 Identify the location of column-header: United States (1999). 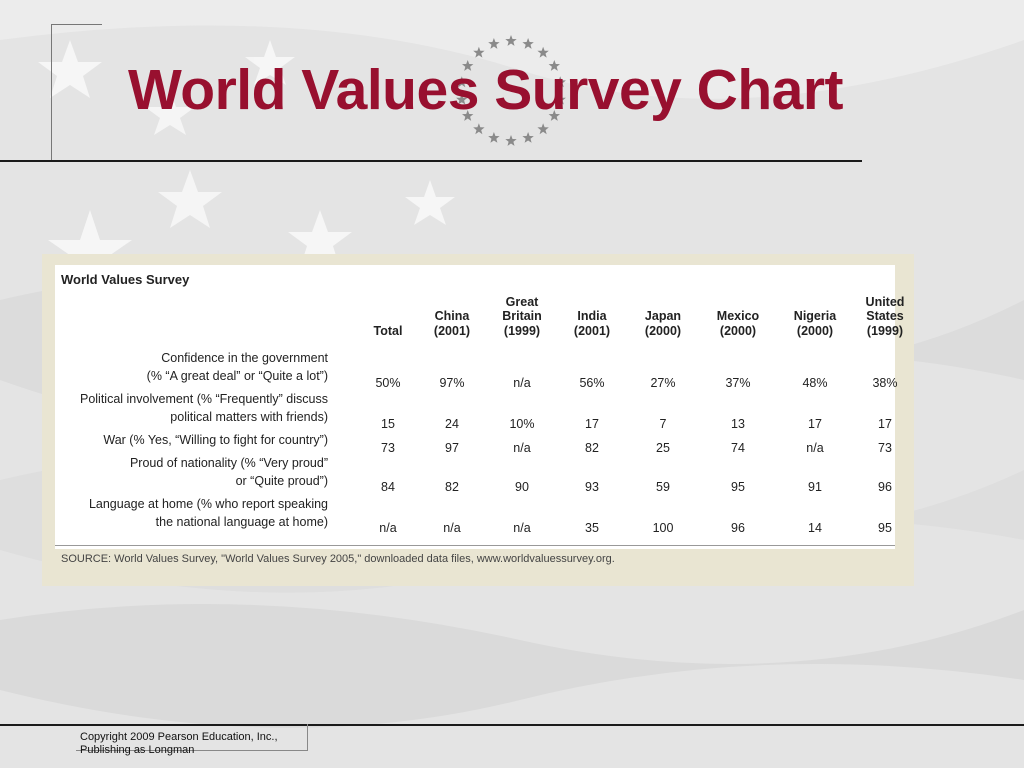
(885, 316).